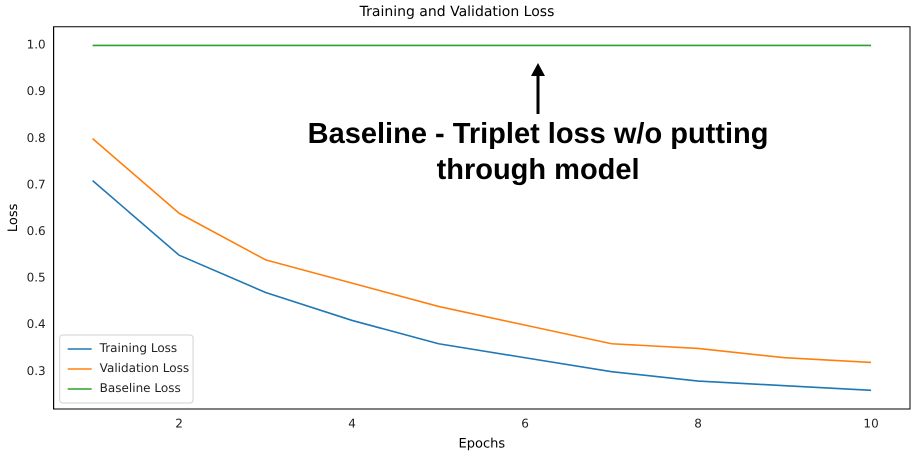 The width and height of the screenshot is (912, 454). Describe the element at coordinates (36, 137) in the screenshot. I see `y-tick-label: 0.8` at that location.